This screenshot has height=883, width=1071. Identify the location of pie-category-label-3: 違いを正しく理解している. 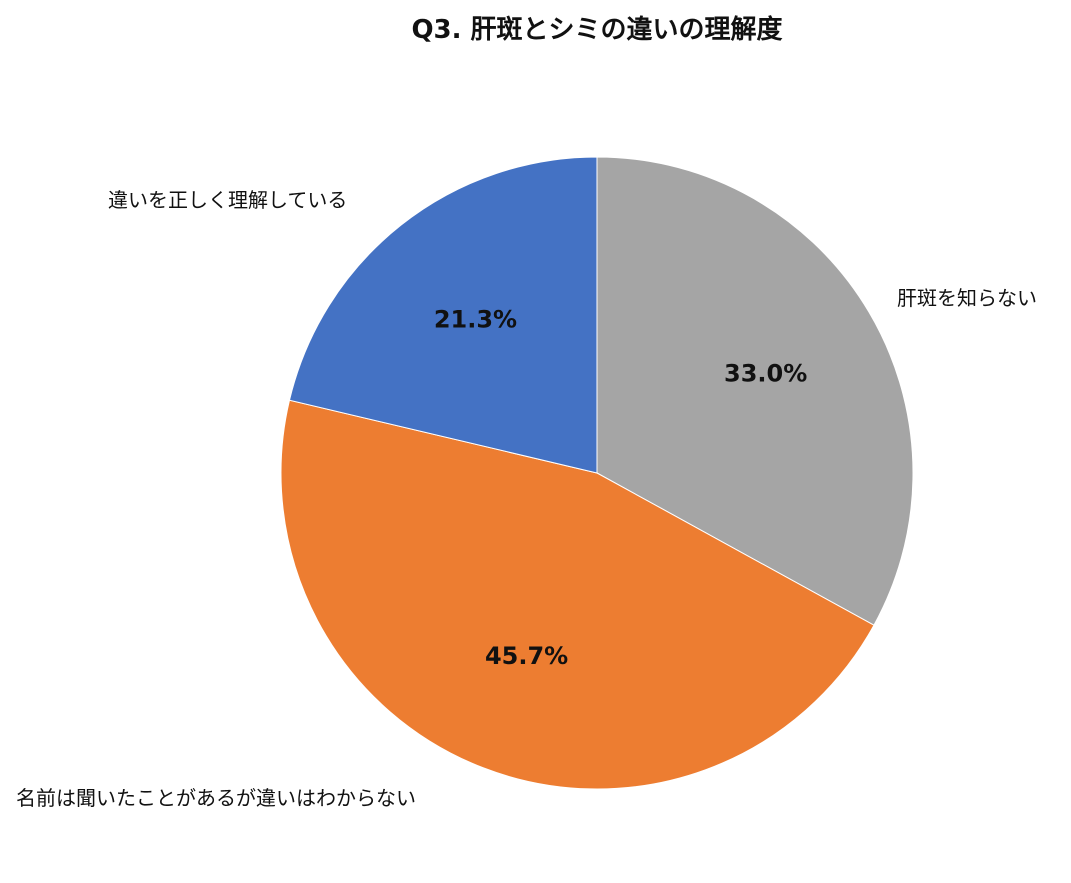
(227, 200).